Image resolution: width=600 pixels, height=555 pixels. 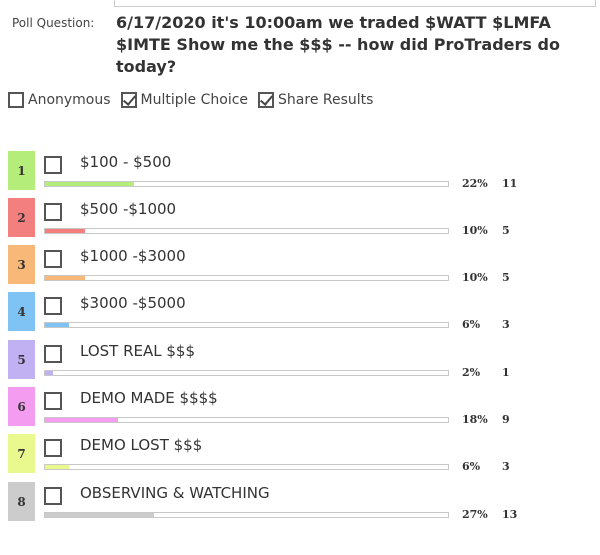 I want to click on answer-votes: 13, so click(x=510, y=514).